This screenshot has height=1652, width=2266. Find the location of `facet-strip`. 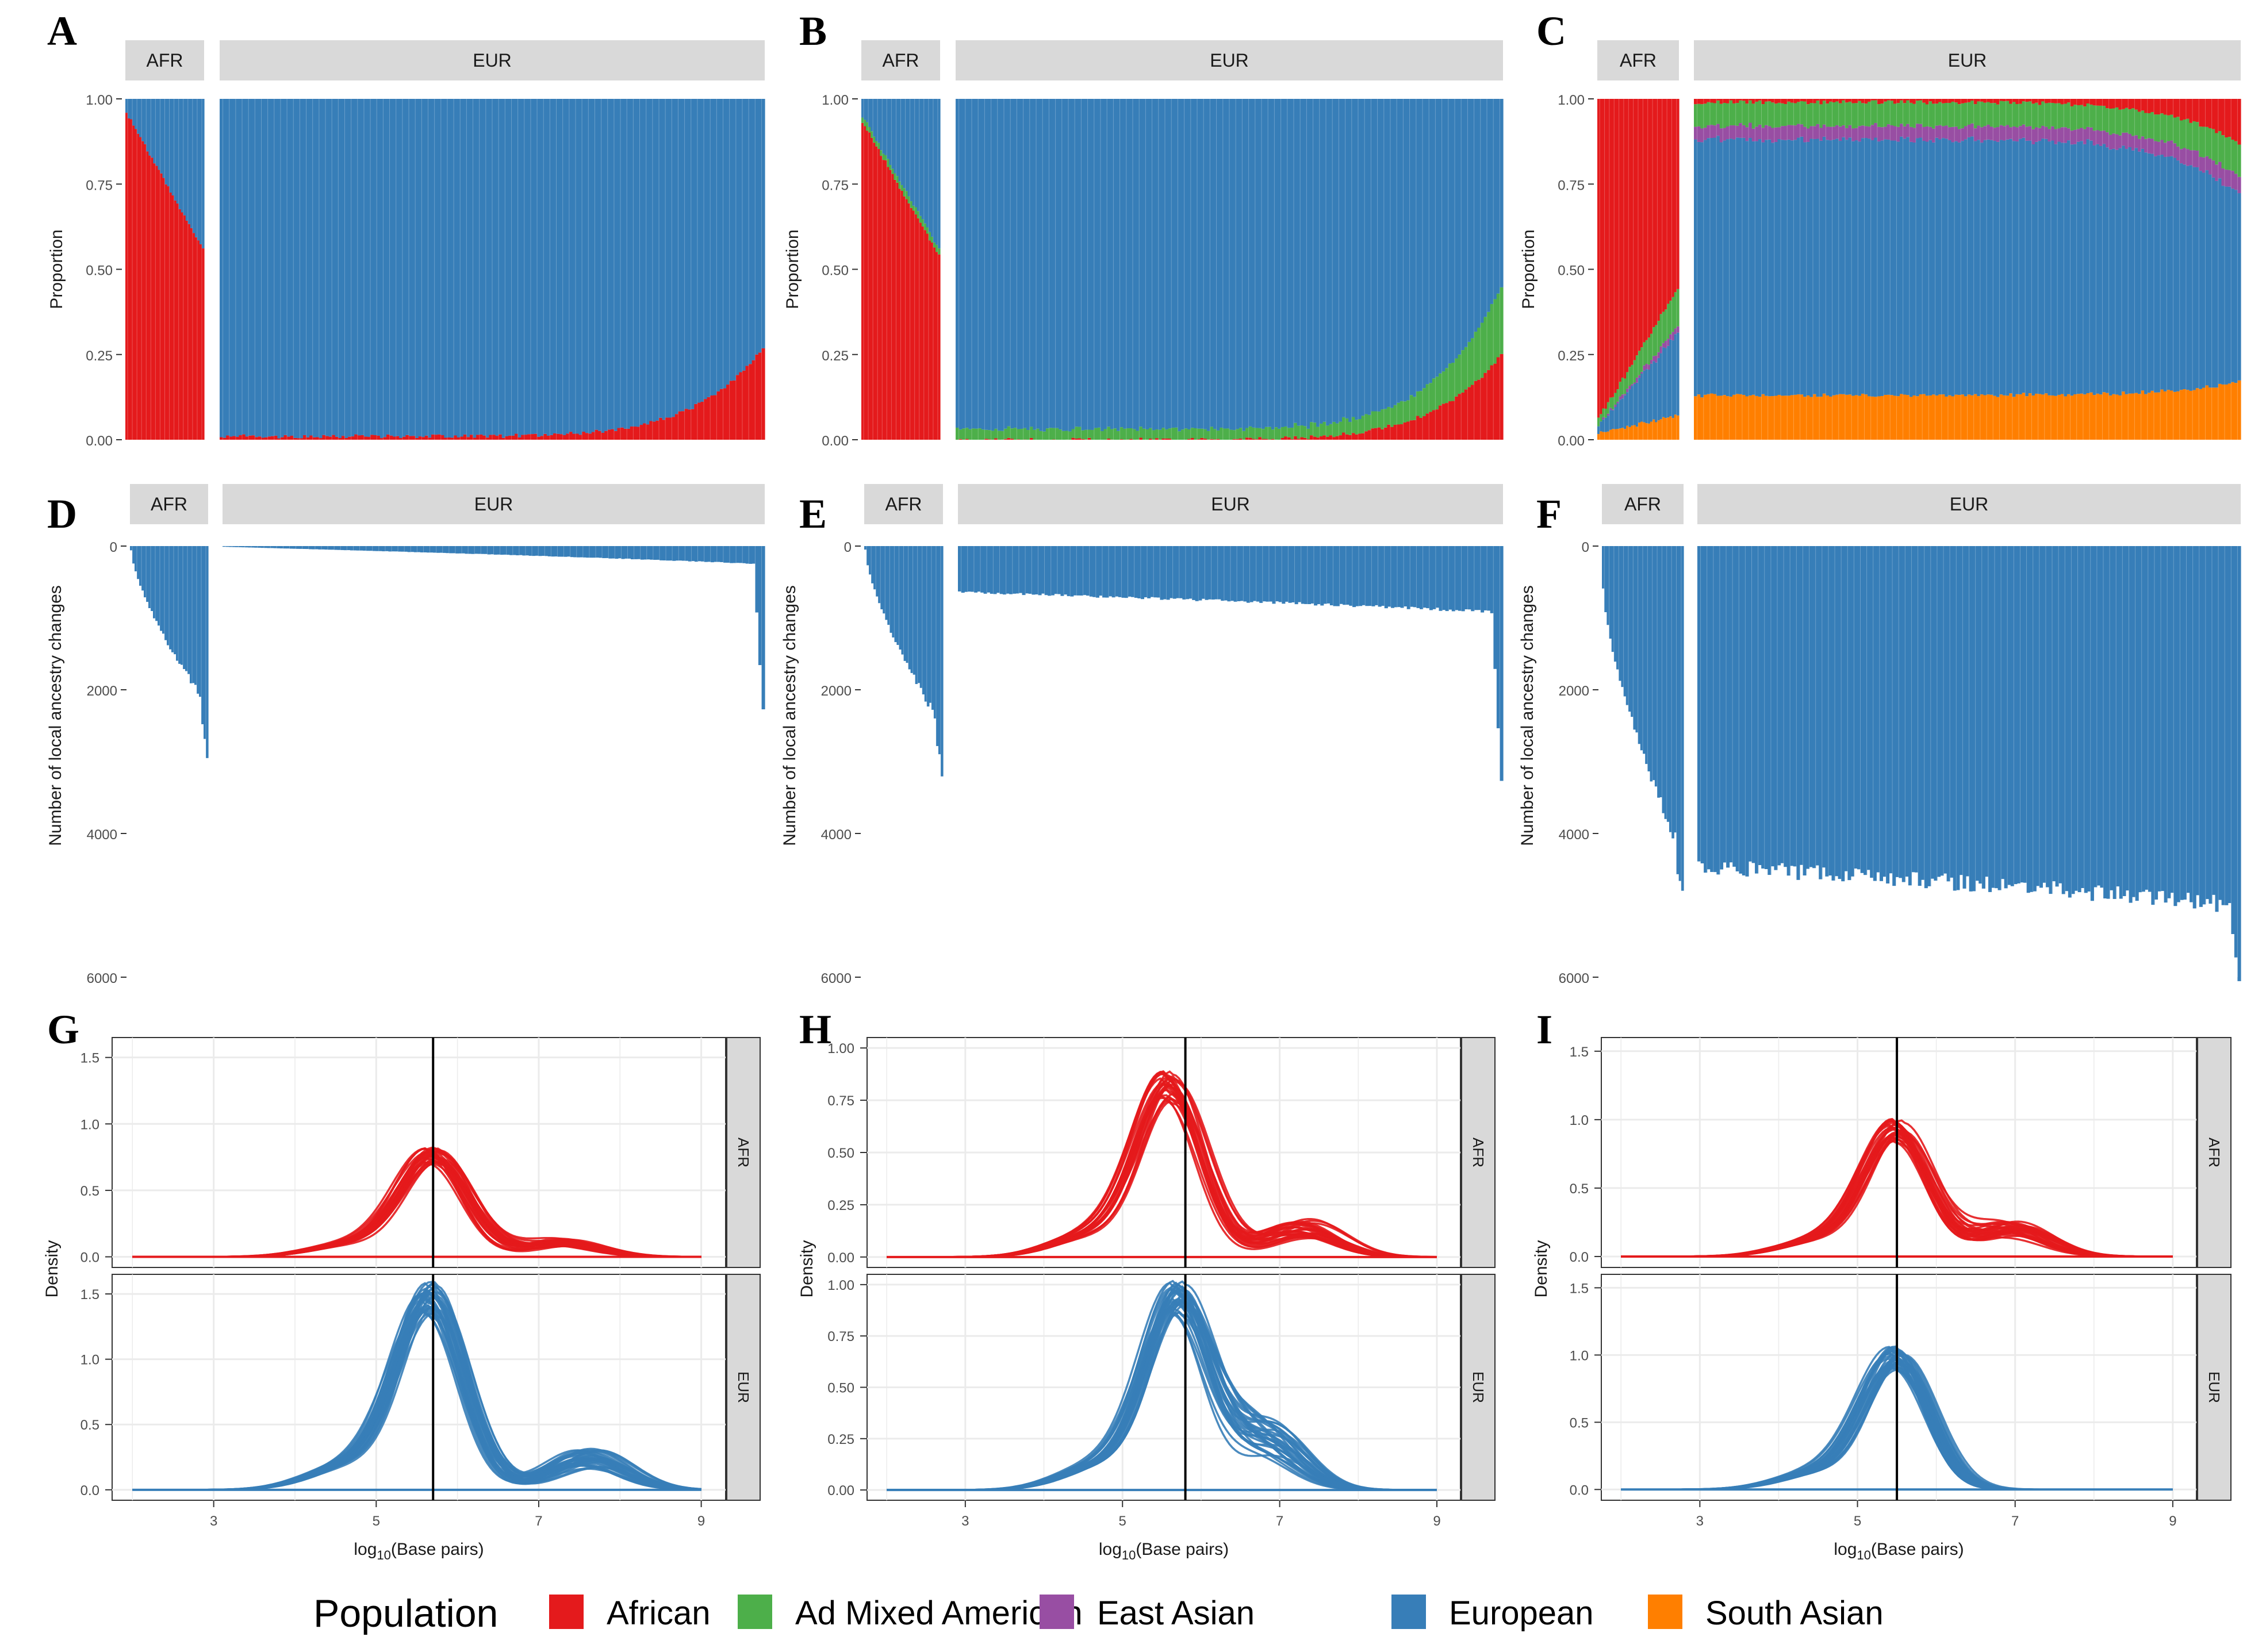

facet-strip is located at coordinates (1969, 504).